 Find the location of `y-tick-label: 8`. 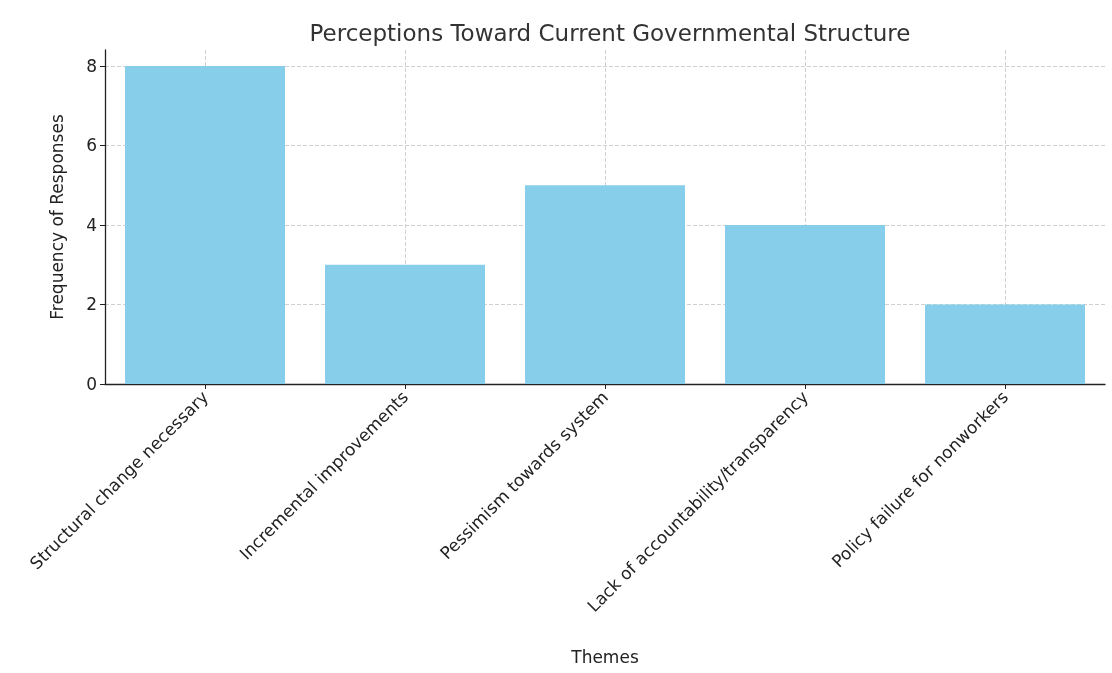

y-tick-label: 8 is located at coordinates (91, 65).